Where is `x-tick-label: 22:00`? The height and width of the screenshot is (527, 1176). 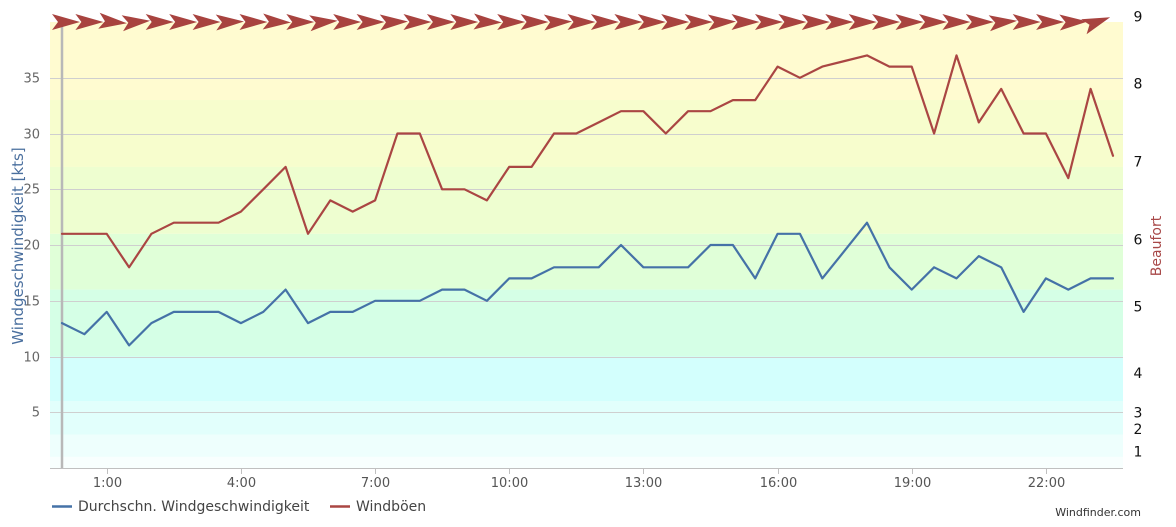
x-tick-label: 22:00 is located at coordinates (1046, 483).